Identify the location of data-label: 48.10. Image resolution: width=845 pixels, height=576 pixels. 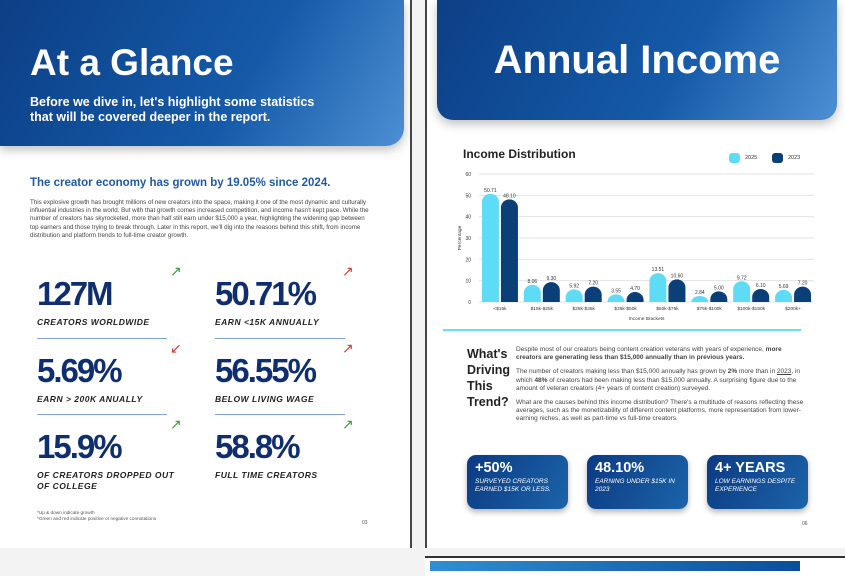
(509, 196).